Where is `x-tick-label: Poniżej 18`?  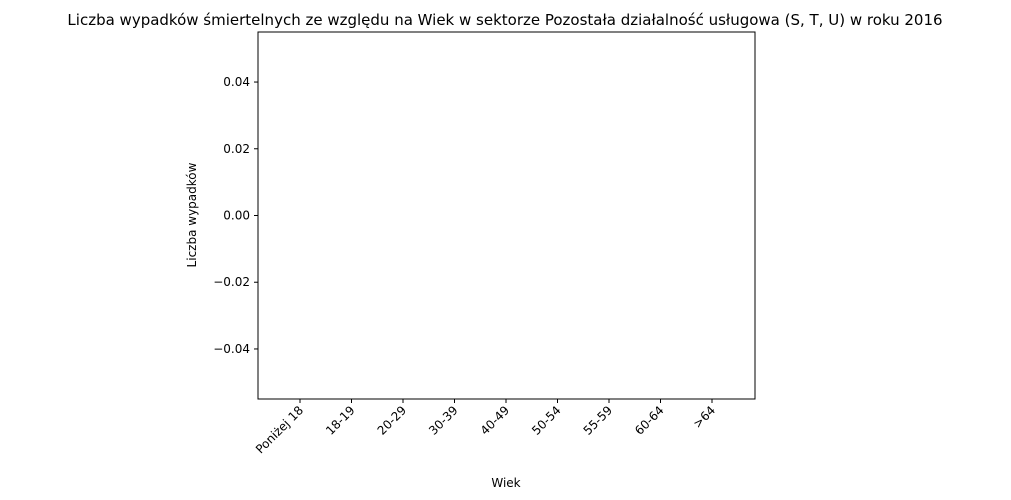
x-tick-label: Poniżej 18 is located at coordinates (279, 429).